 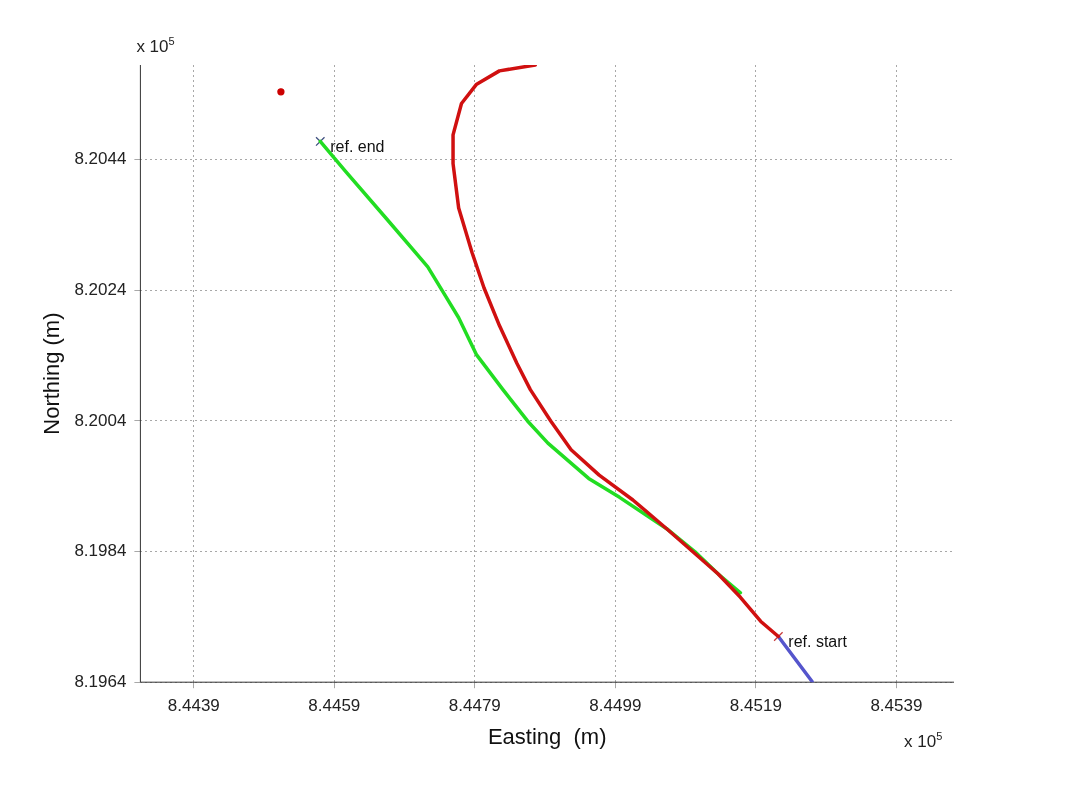 I want to click on y-tick-label: 8.1964, so click(x=100, y=681).